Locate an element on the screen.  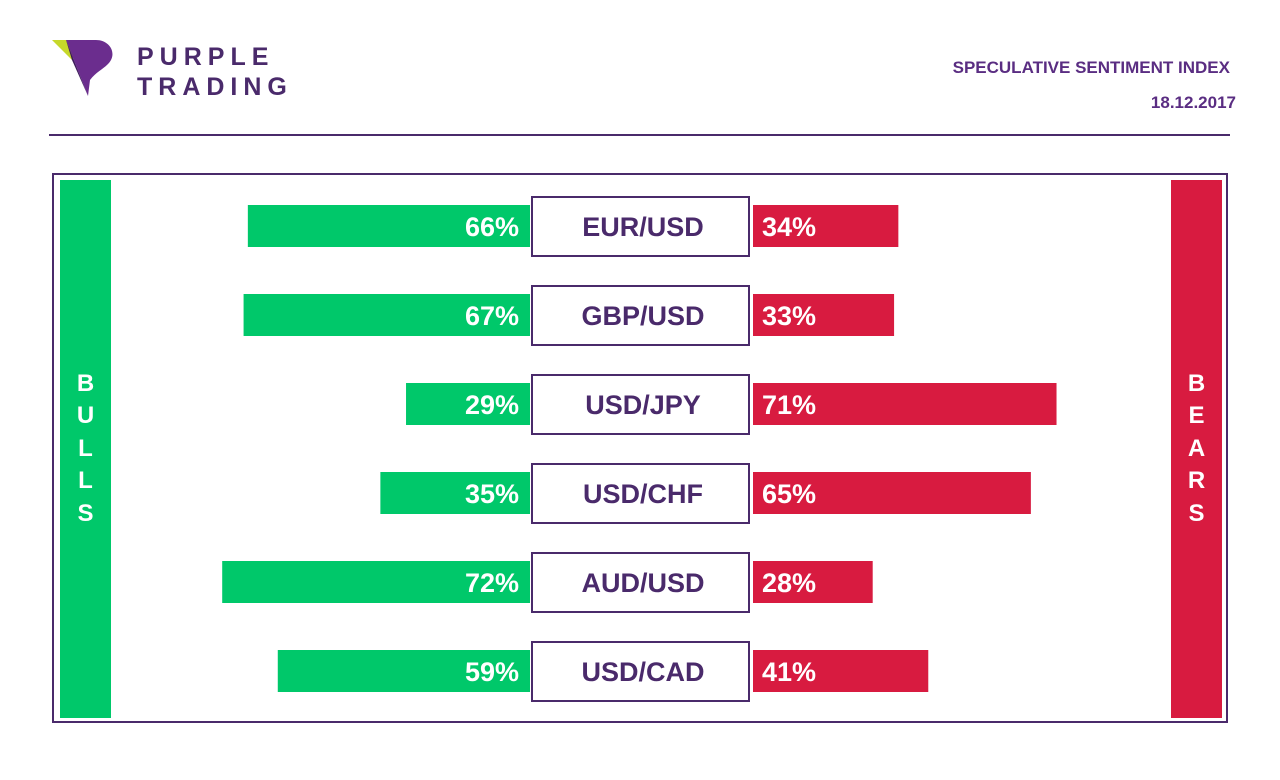
bull-value-label: 29% is located at coordinates (492, 405).